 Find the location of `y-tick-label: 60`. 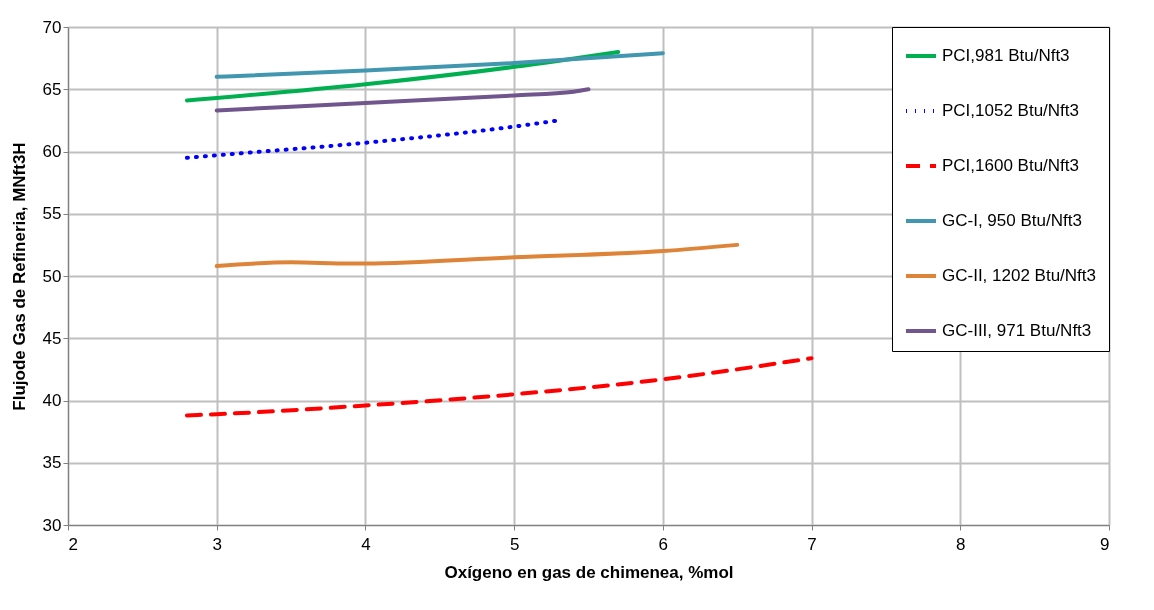

y-tick-label: 60 is located at coordinates (52, 151).